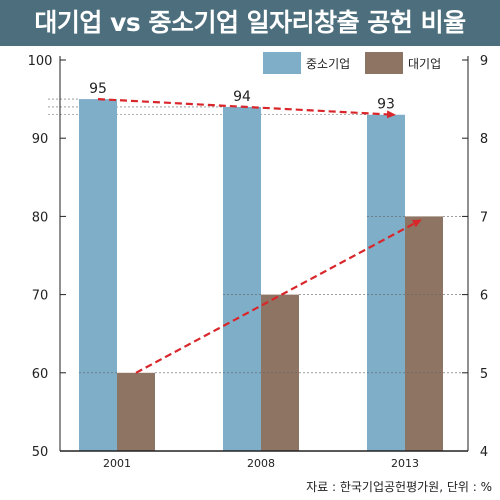 This screenshot has height=500, width=500. I want to click on y-right-tick-label: 9, so click(484, 61).